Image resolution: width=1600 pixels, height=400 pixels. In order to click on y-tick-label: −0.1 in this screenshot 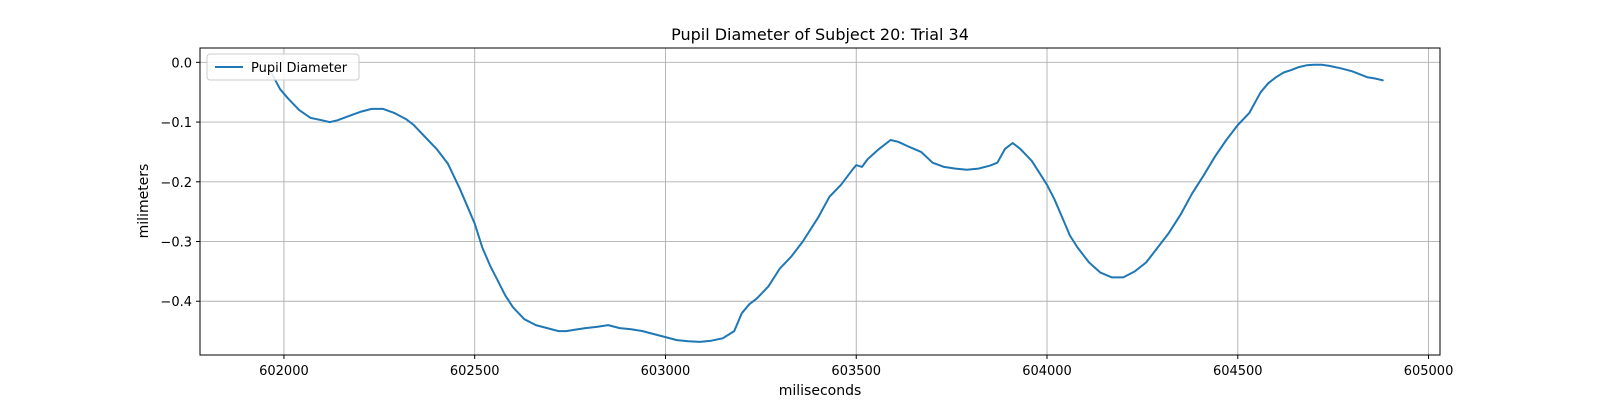, I will do `click(176, 123)`.